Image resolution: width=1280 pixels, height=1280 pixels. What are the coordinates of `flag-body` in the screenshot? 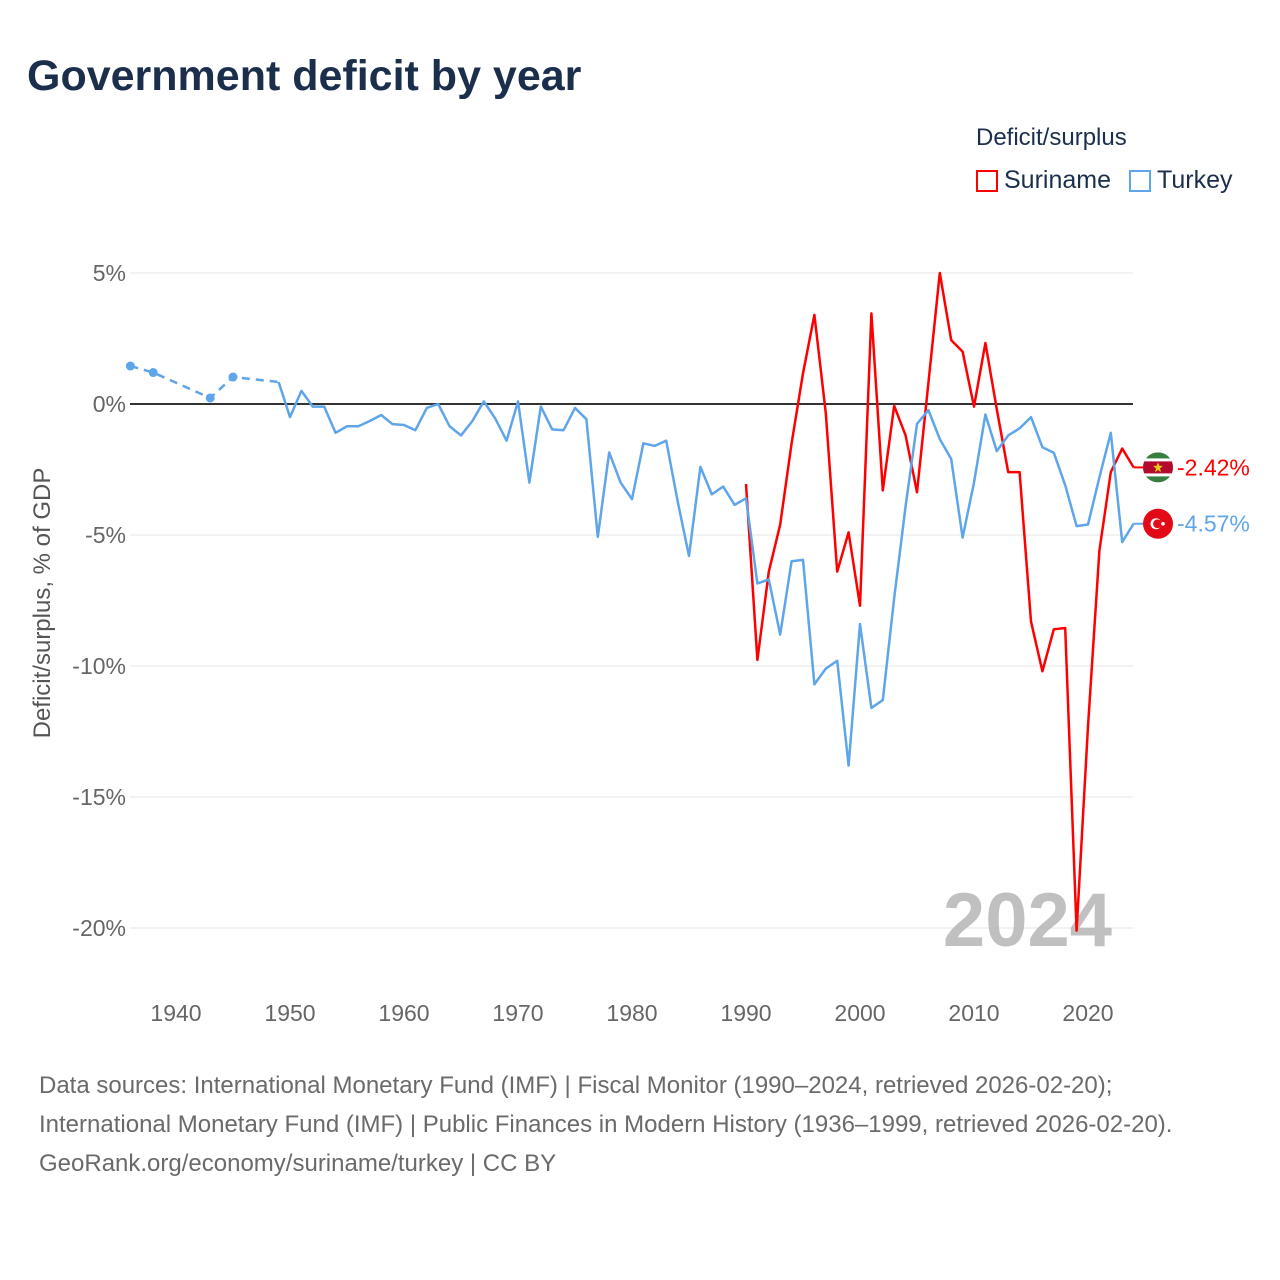 It's located at (1158, 467).